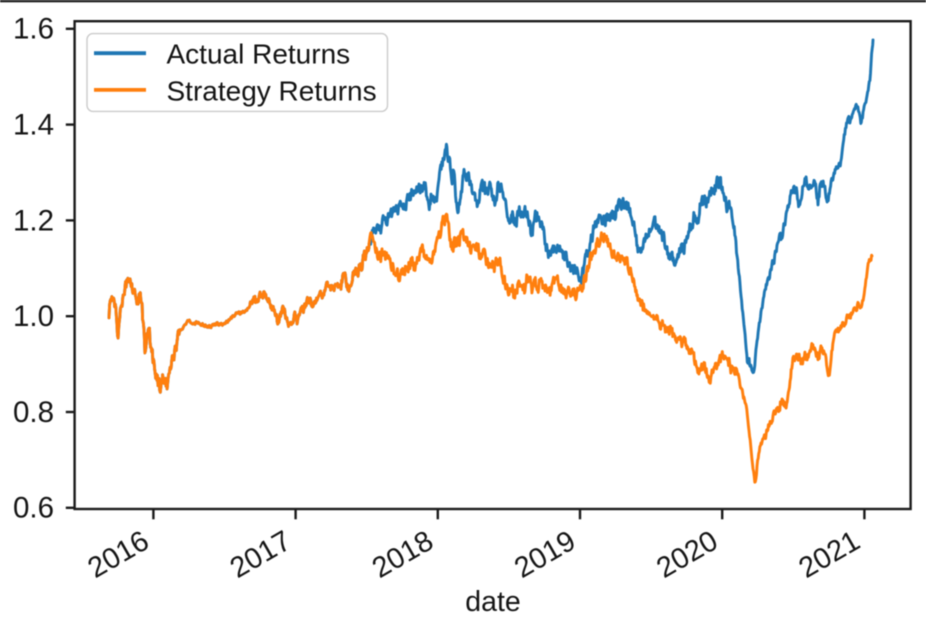  Describe the element at coordinates (33, 29) in the screenshot. I see `svg-text: 1.6` at that location.